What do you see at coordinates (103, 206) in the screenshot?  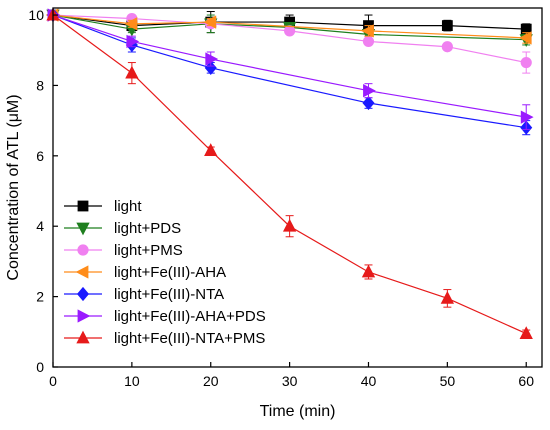 I see `legend-entry: light` at bounding box center [103, 206].